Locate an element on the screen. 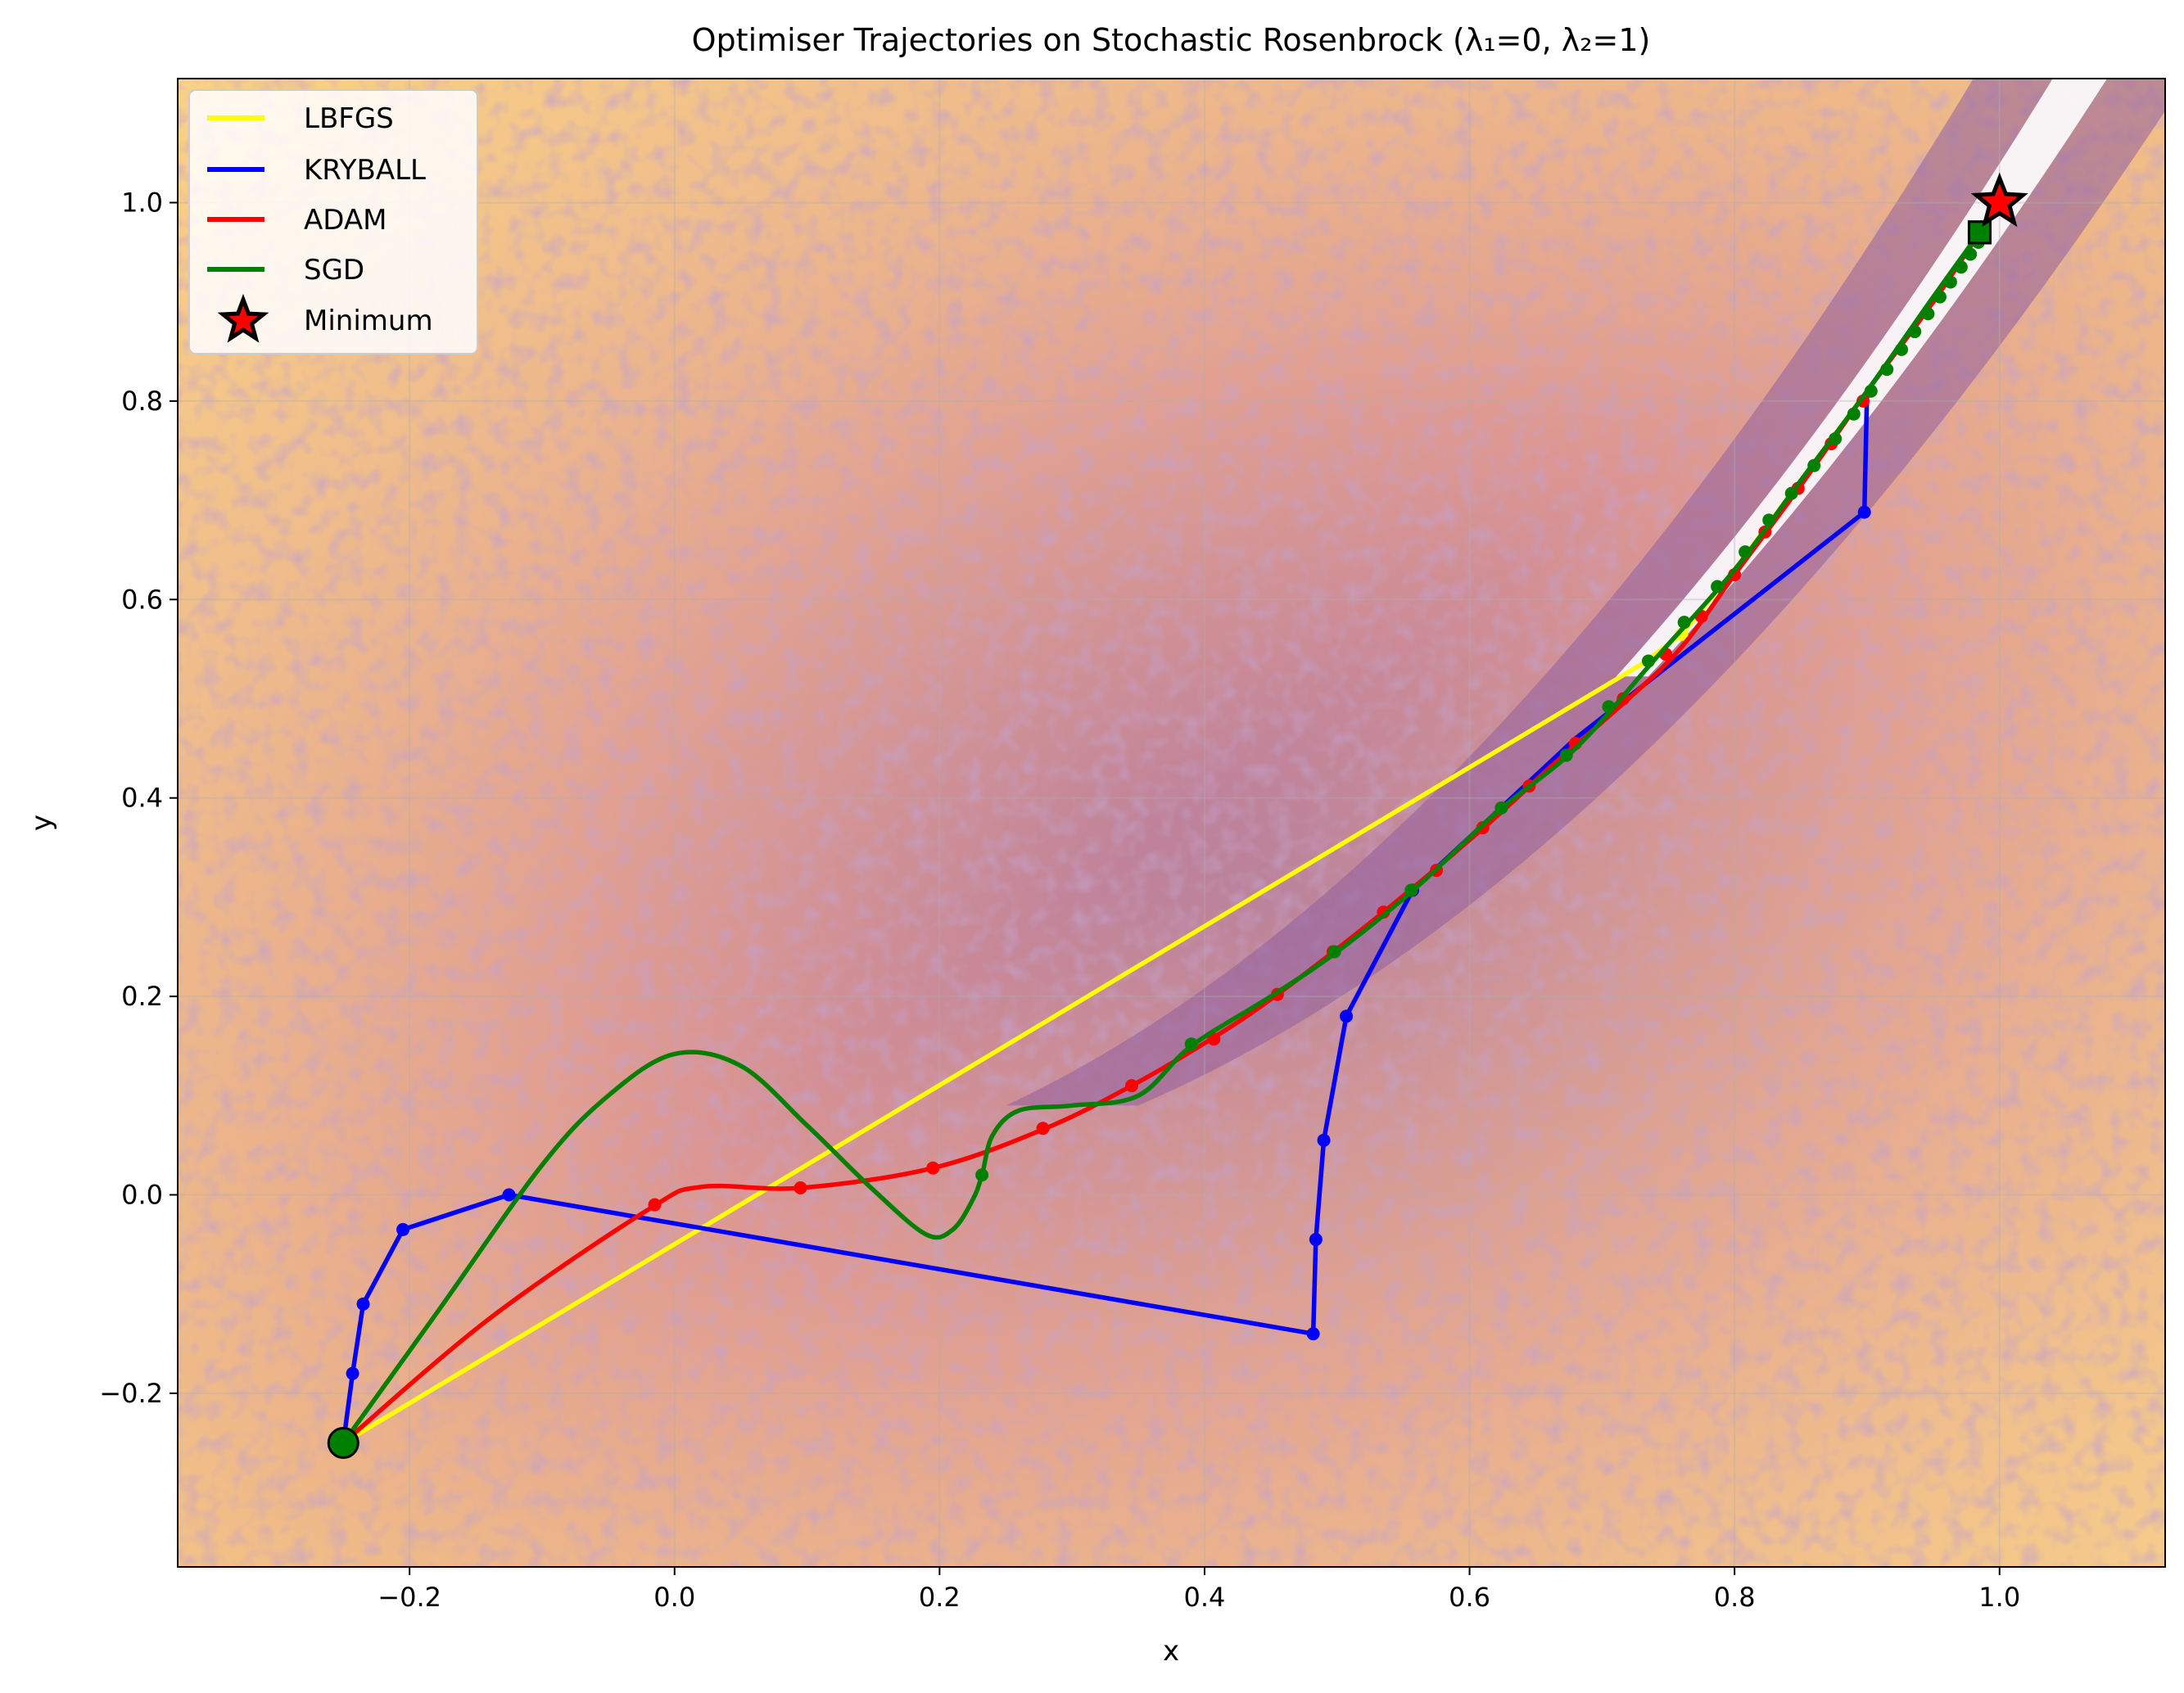 The image size is (2184, 1693). x-tick-label: 0.8 is located at coordinates (1735, 1597).